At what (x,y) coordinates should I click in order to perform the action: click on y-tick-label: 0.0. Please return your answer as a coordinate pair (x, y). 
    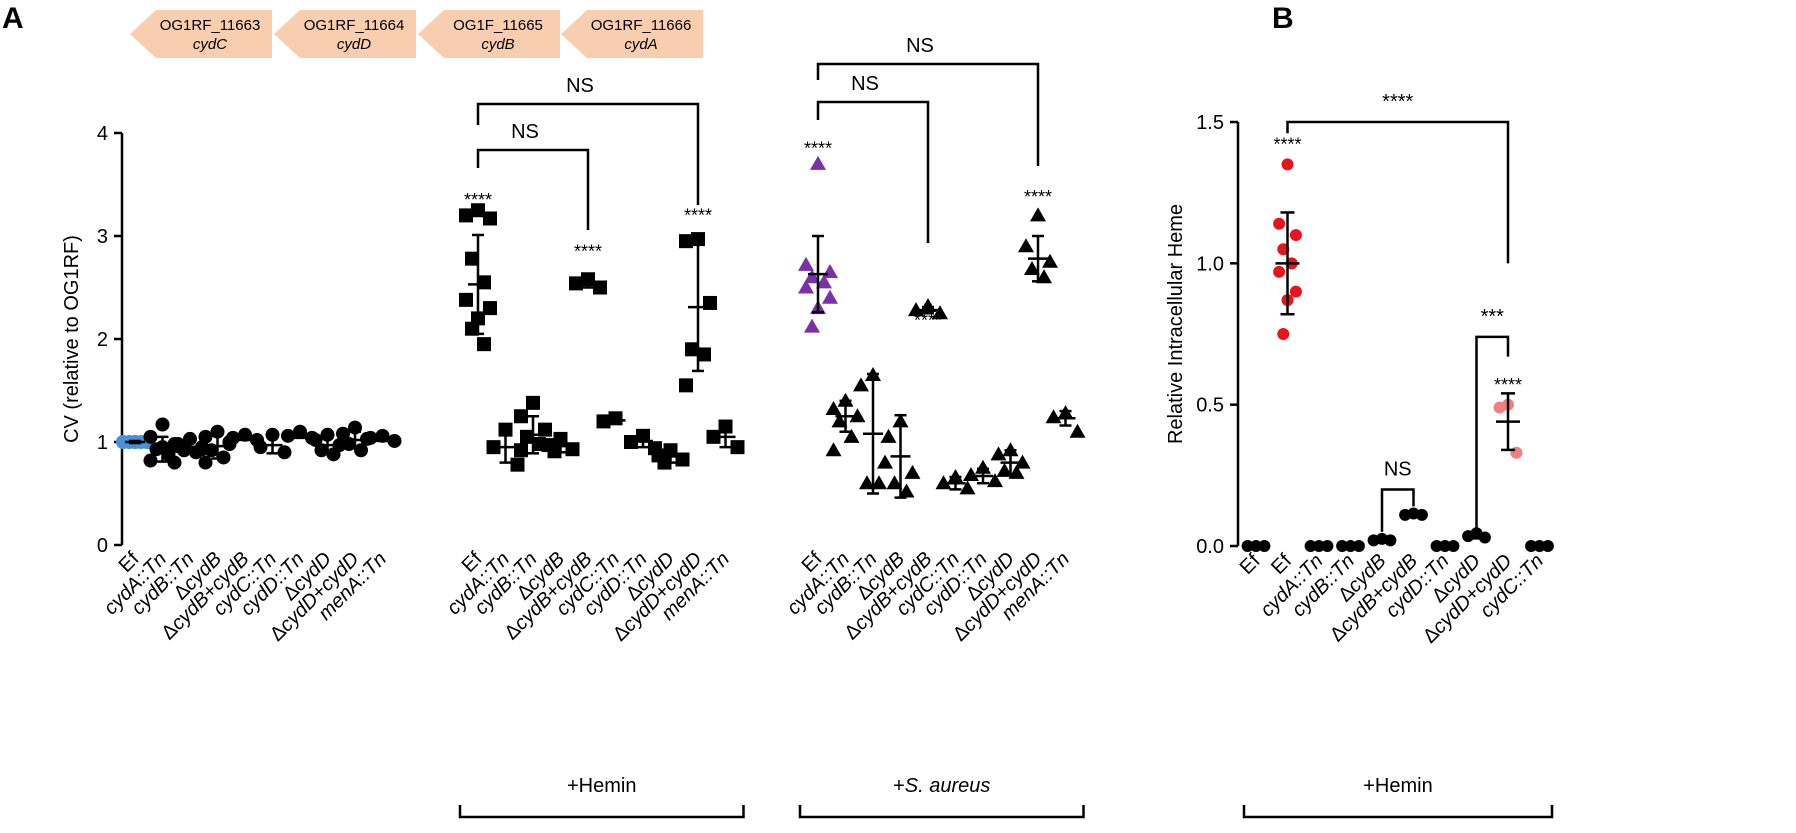
    Looking at the image, I should click on (1210, 547).